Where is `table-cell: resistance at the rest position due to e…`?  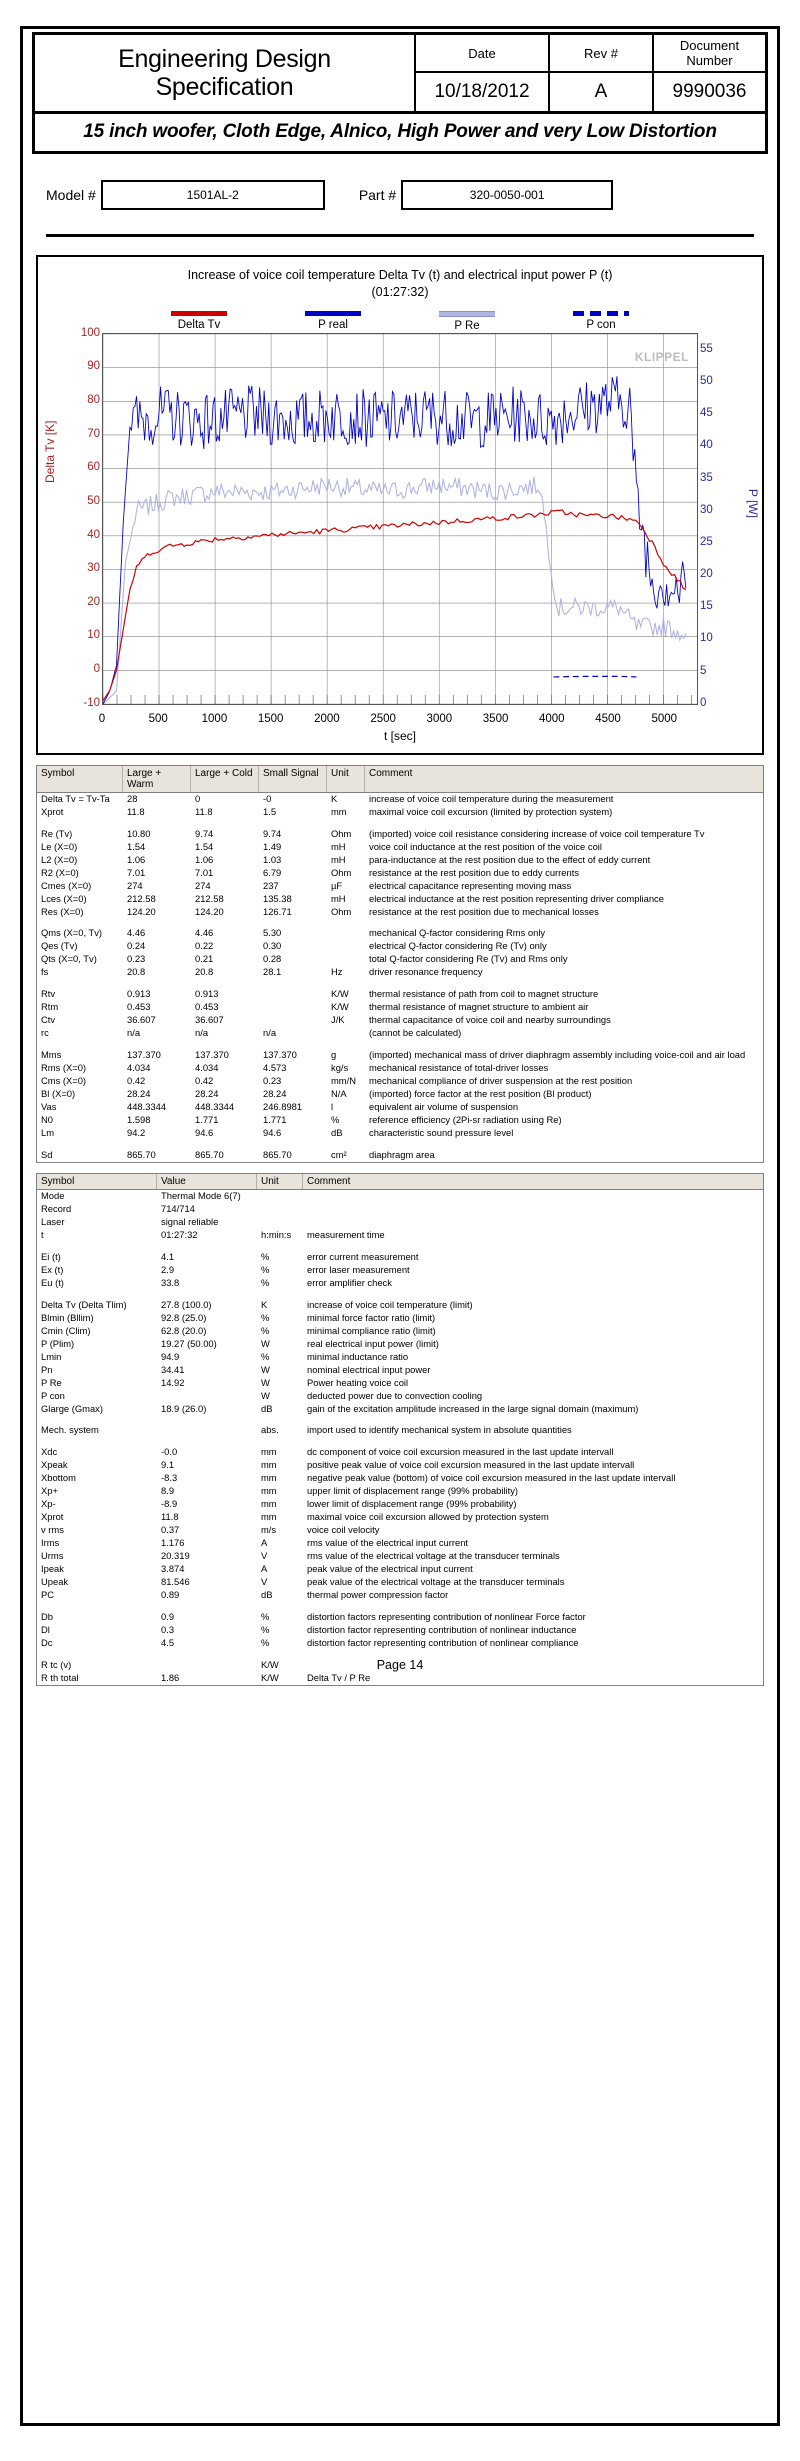 table-cell: resistance at the rest position due to e… is located at coordinates (474, 872).